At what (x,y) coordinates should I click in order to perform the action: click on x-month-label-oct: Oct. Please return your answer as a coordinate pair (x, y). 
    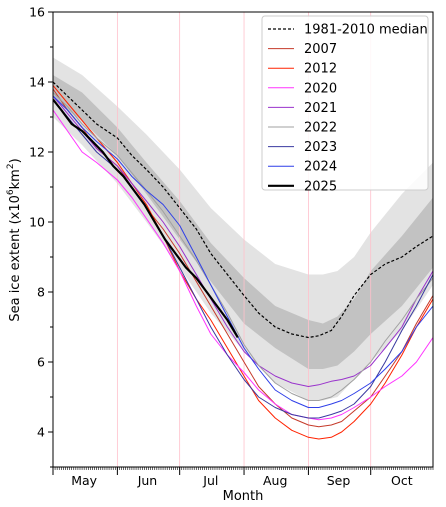
    Looking at the image, I should click on (402, 480).